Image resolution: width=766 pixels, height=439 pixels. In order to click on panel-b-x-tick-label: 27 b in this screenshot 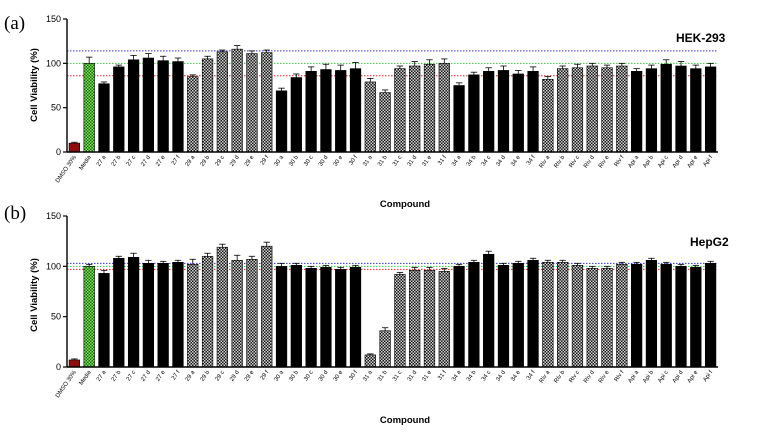, I will do `click(117, 376)`.